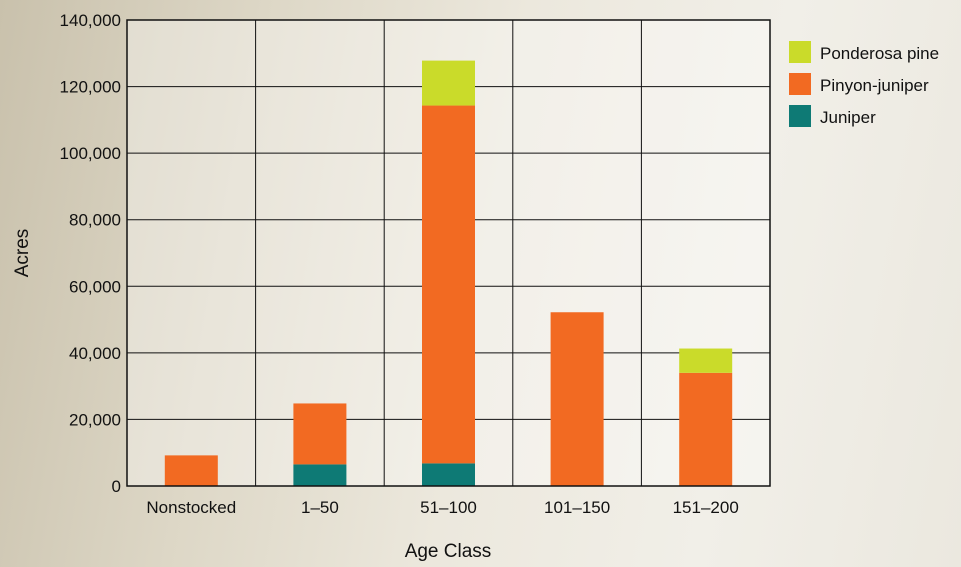  I want to click on legend-label: Ponderosa pine, so click(879, 53).